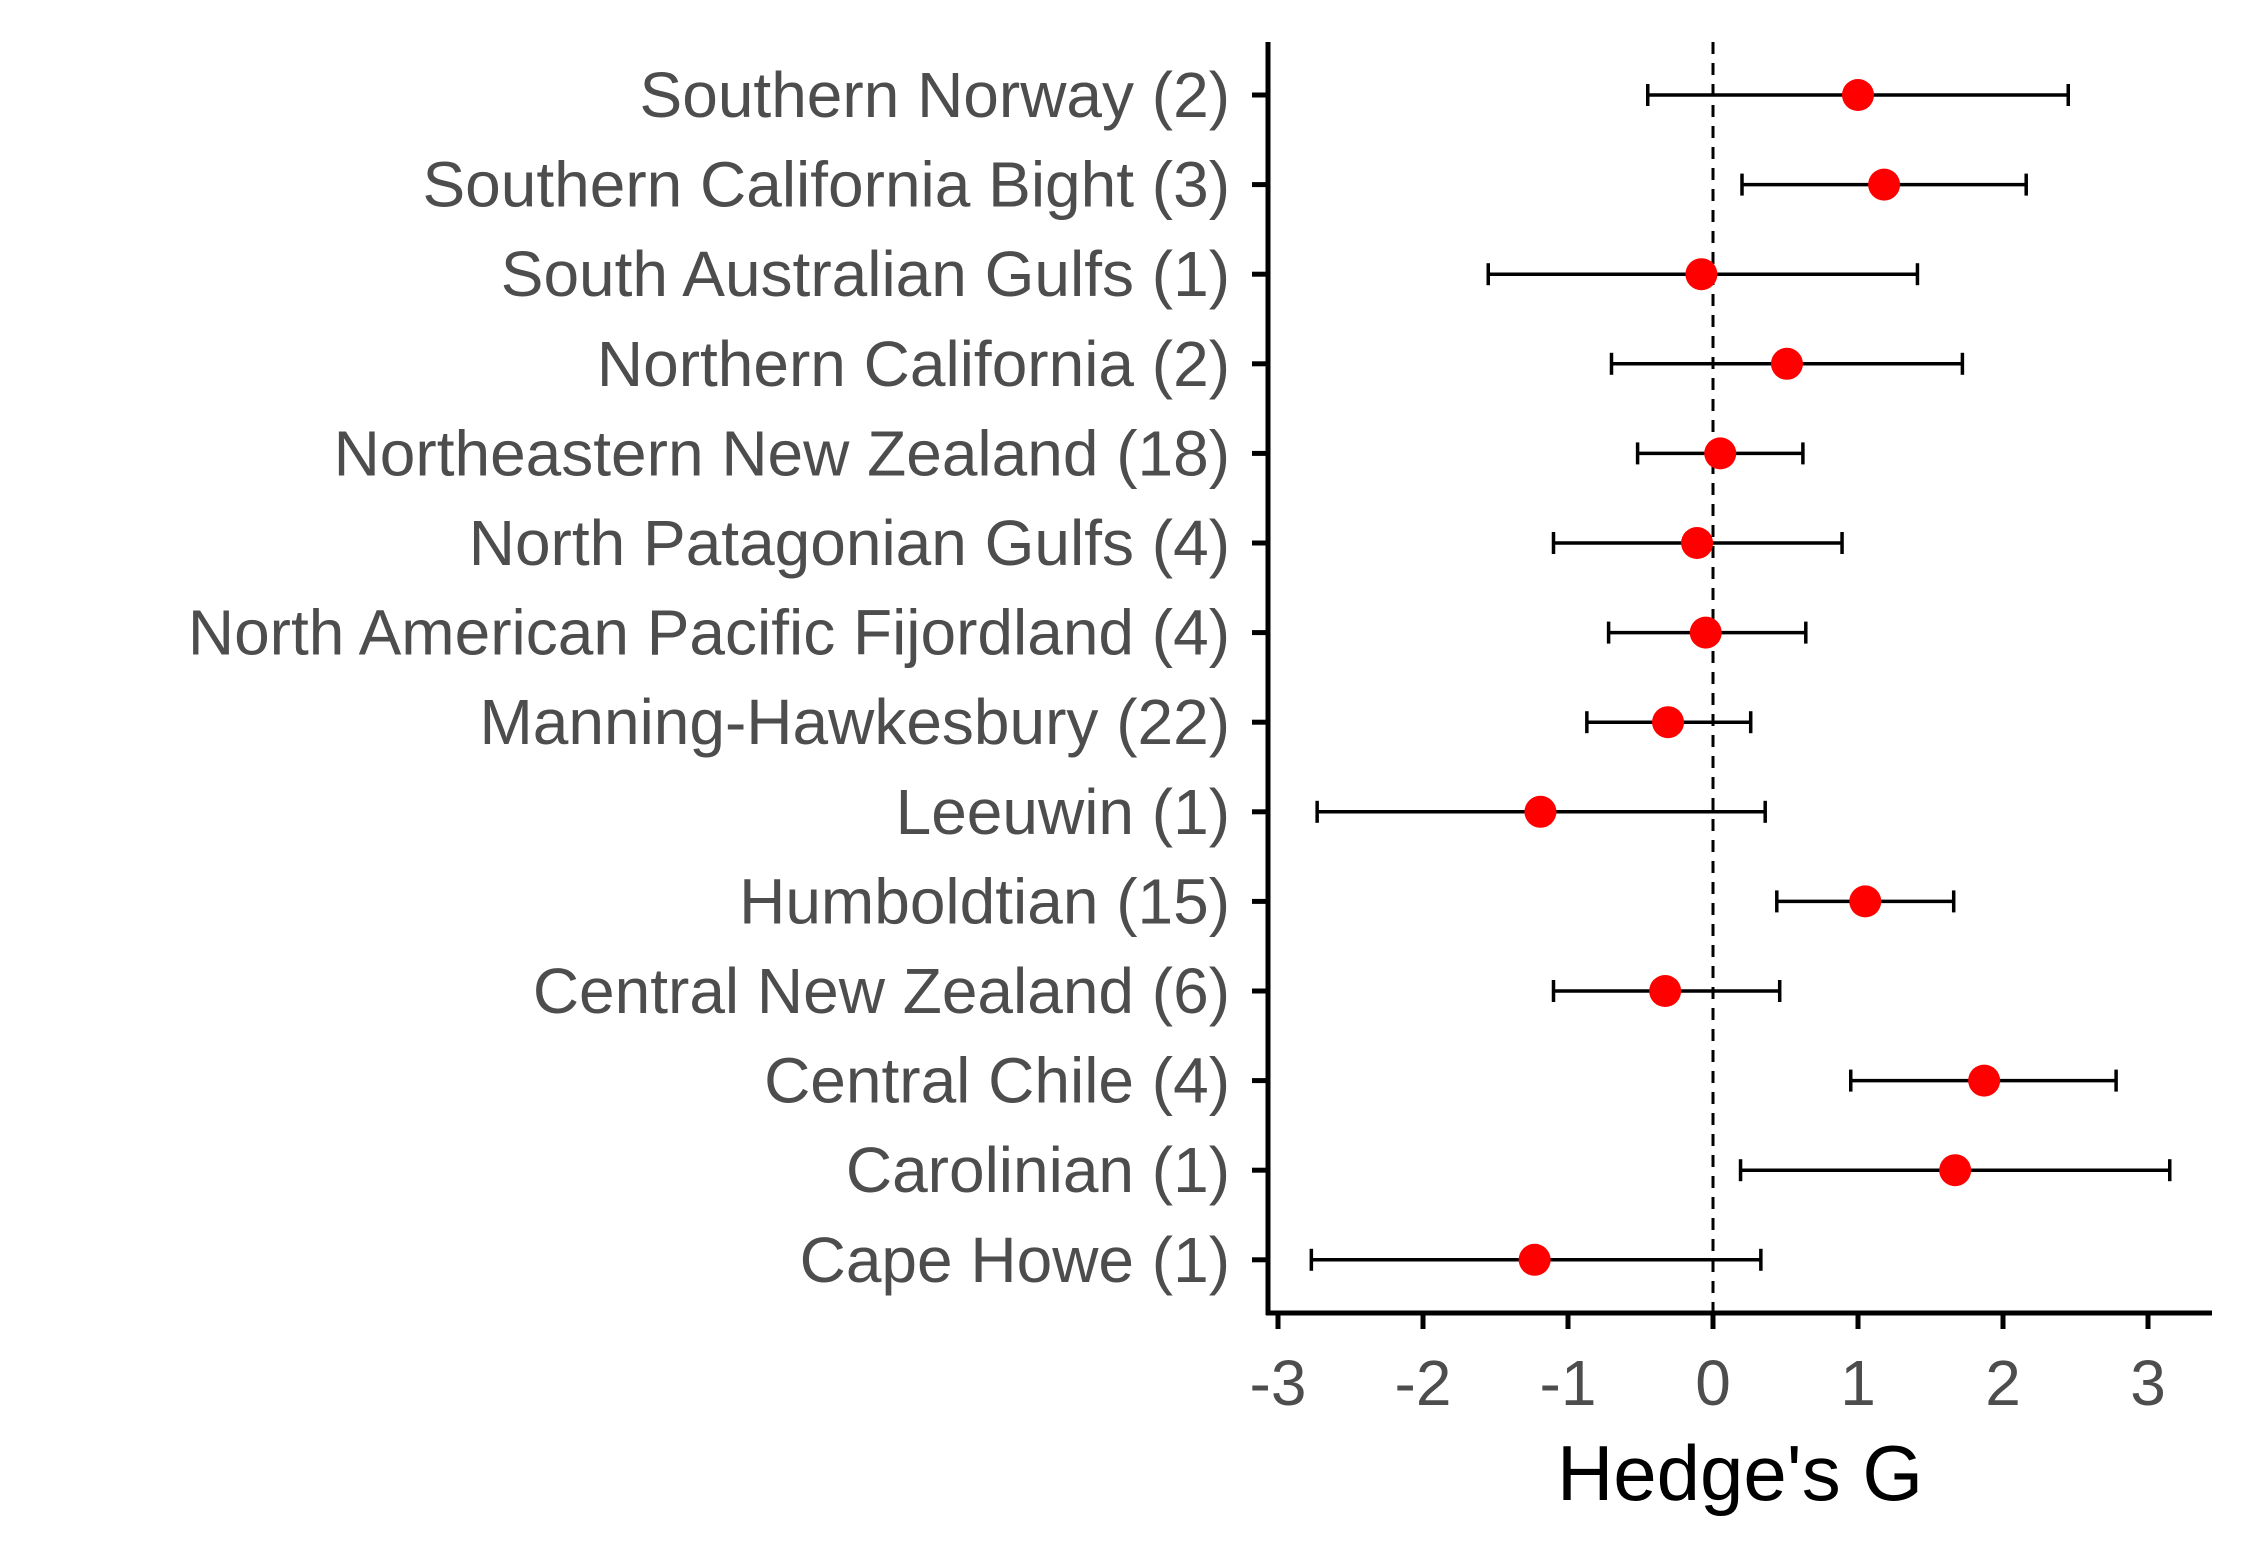 The height and width of the screenshot is (1549, 2245). What do you see at coordinates (997, 1081) in the screenshot?
I see `y-tick-label: Central Chile (4)` at bounding box center [997, 1081].